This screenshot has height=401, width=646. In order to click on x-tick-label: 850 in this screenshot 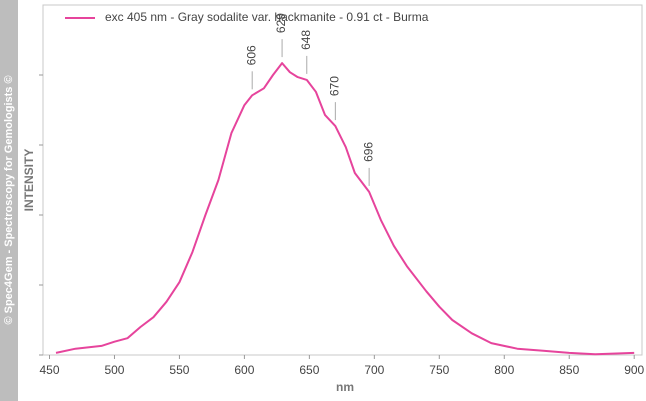, I will do `click(569, 370)`.